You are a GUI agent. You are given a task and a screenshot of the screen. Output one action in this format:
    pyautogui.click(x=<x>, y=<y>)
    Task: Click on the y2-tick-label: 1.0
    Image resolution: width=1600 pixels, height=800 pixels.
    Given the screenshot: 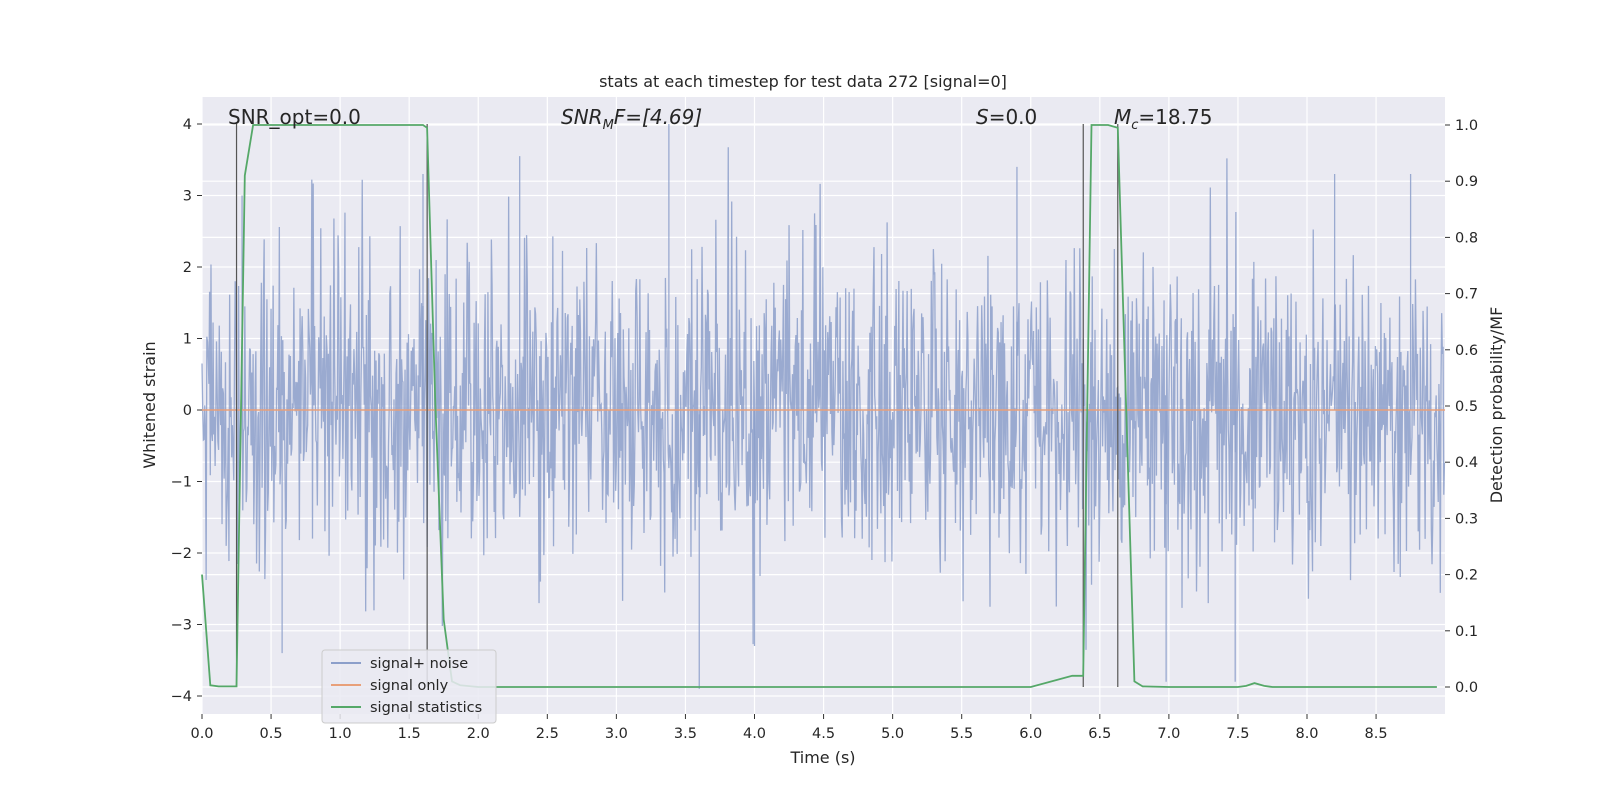 What is the action you would take?
    pyautogui.click(x=1466, y=126)
    